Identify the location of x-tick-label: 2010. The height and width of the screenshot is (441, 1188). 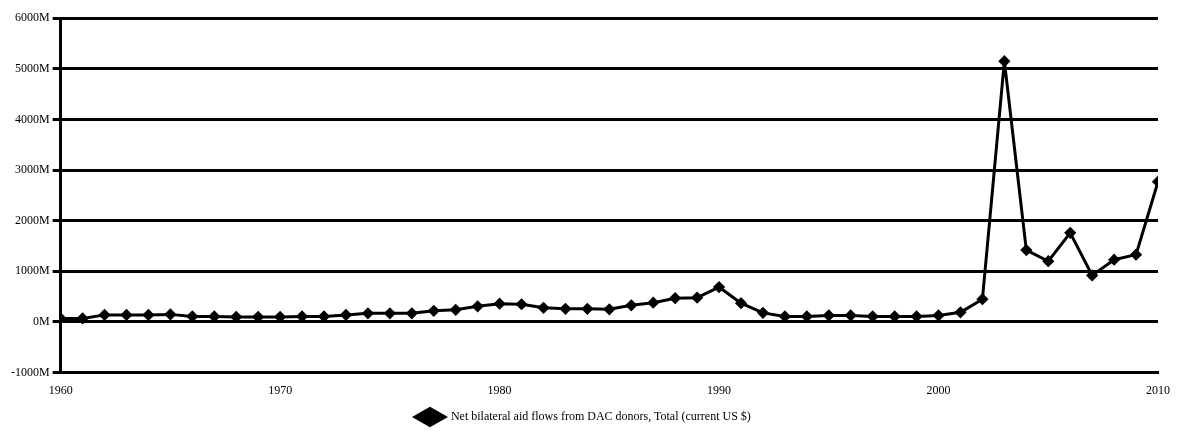
(1158, 389).